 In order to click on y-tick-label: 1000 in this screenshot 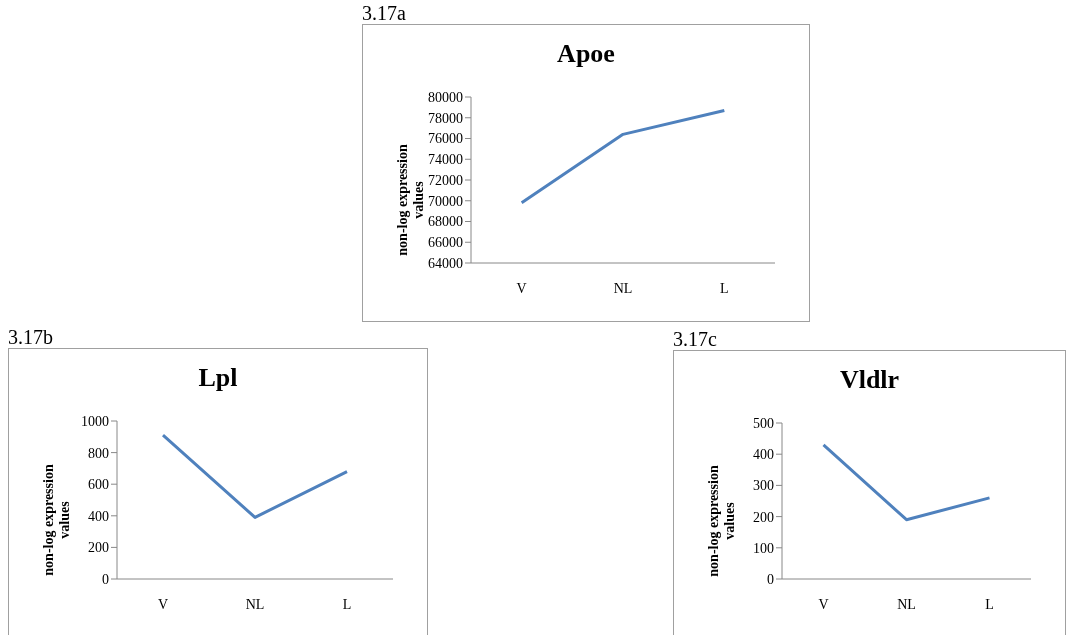, I will do `click(95, 421)`.